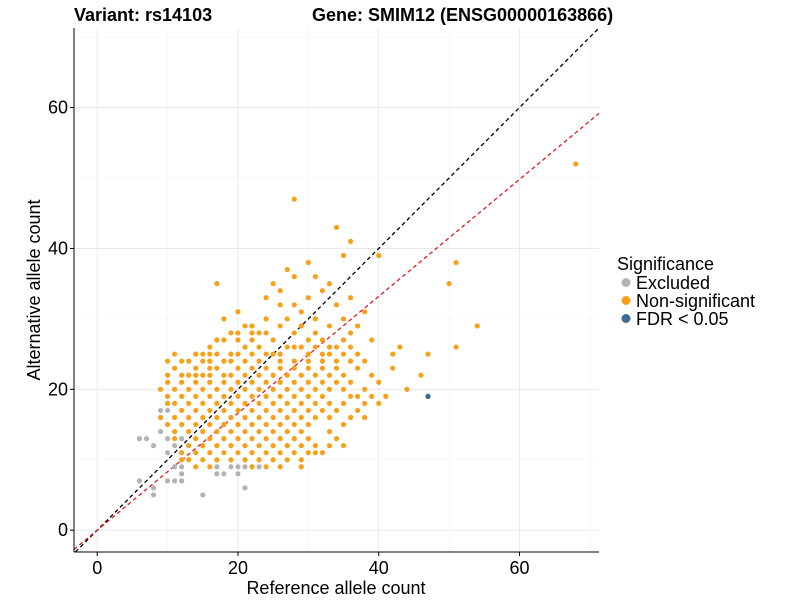 The width and height of the screenshot is (800, 600). Describe the element at coordinates (665, 264) in the screenshot. I see `legend-title: Significance` at that location.